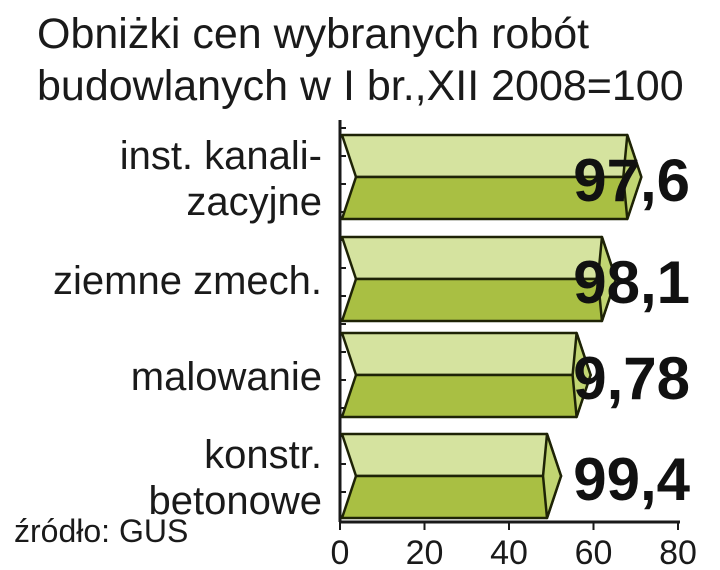 The image size is (720, 570). I want to click on x-tick-label: 0, so click(340, 552).